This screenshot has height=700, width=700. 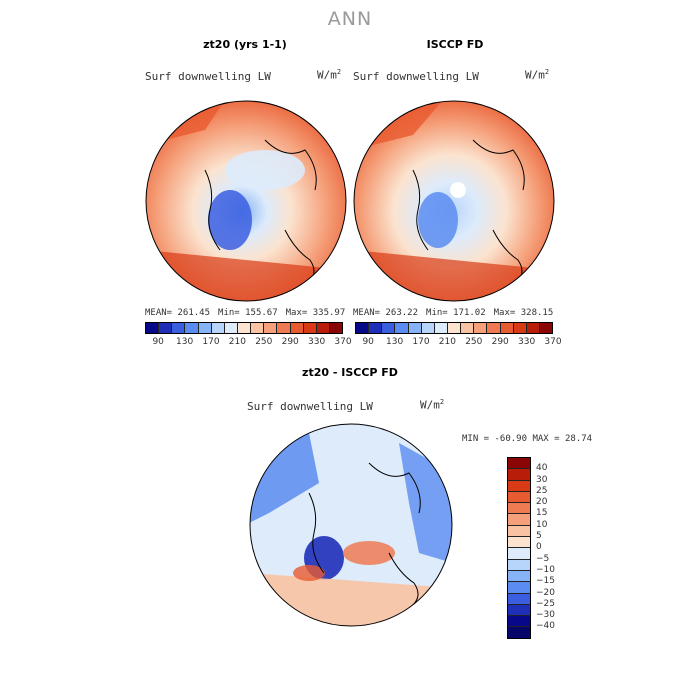 What do you see at coordinates (230, 220) in the screenshot?
I see `panel1-greenland-cold` at bounding box center [230, 220].